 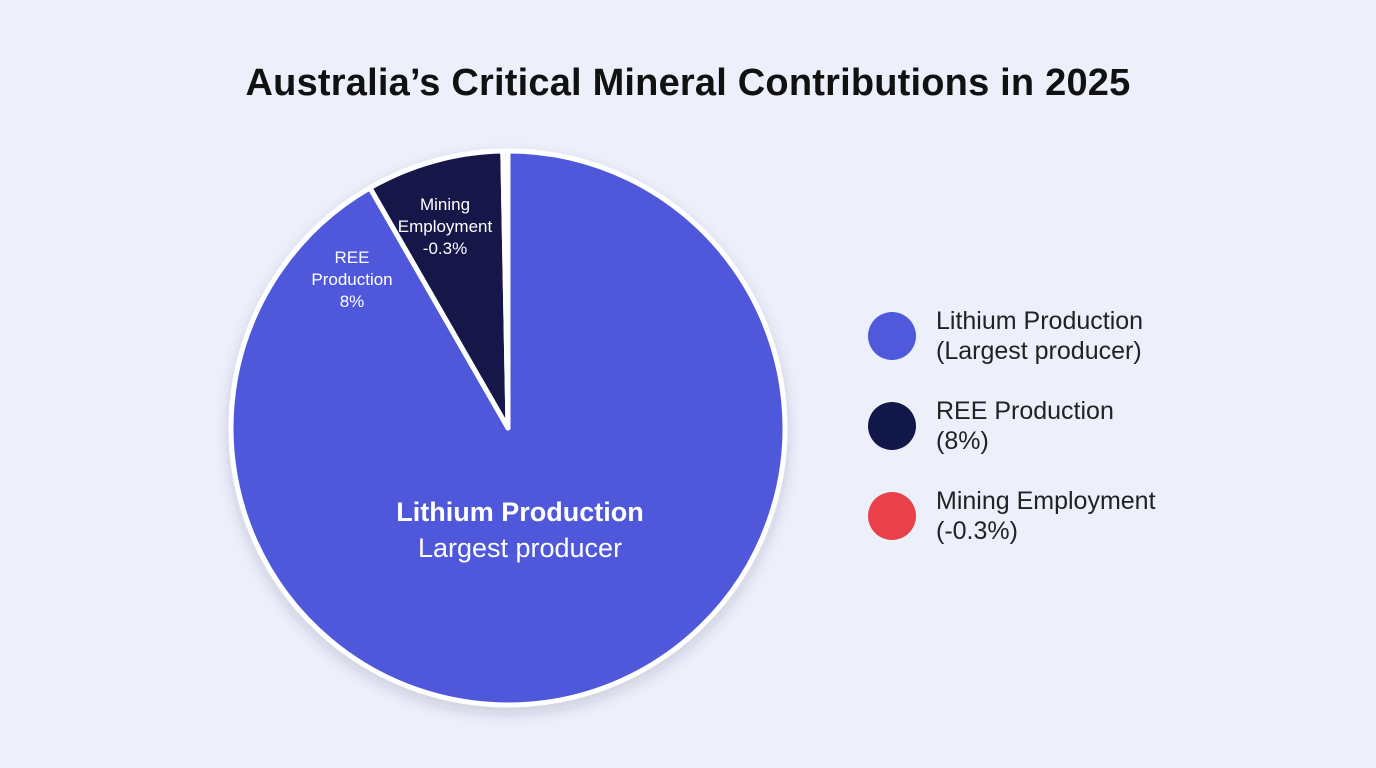 I want to click on legend-label-line: Mining Employment, so click(x=1046, y=501).